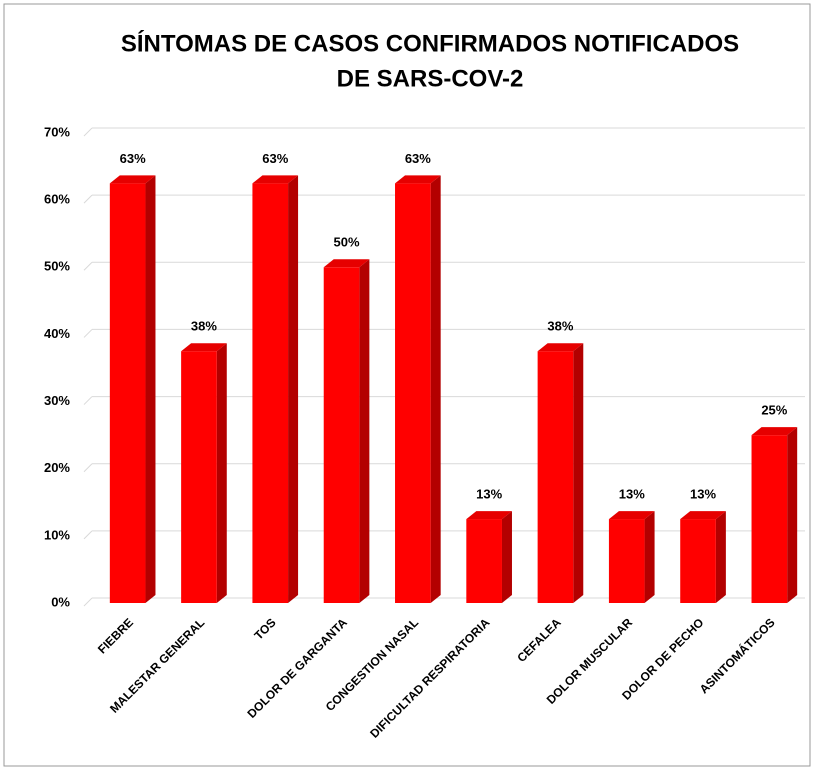 The height and width of the screenshot is (770, 825). What do you see at coordinates (57, 534) in the screenshot?
I see `y-tick-label: 10%` at bounding box center [57, 534].